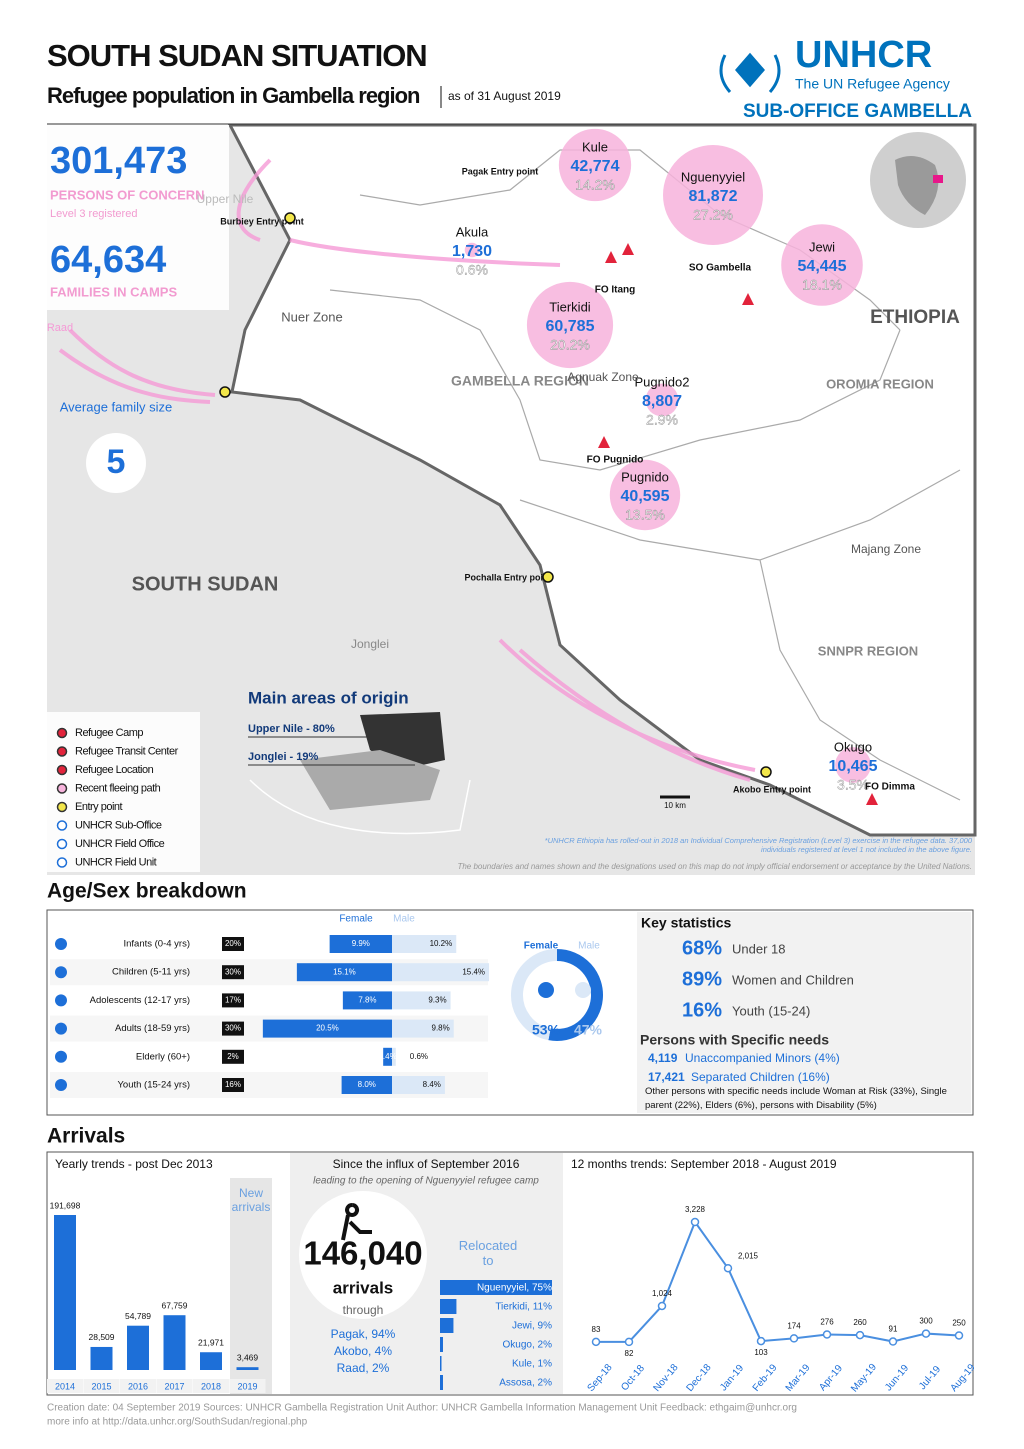 Image resolution: width=1024 pixels, height=1449 pixels. Describe the element at coordinates (269, 1056) in the screenshot. I see `row-band` at that location.